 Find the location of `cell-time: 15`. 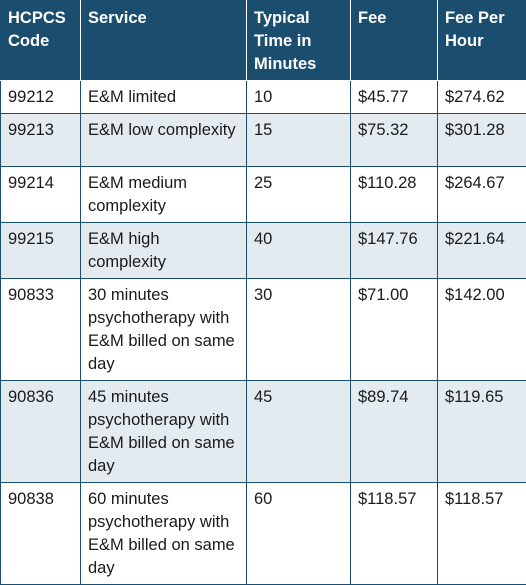

cell-time: 15 is located at coordinates (299, 140).